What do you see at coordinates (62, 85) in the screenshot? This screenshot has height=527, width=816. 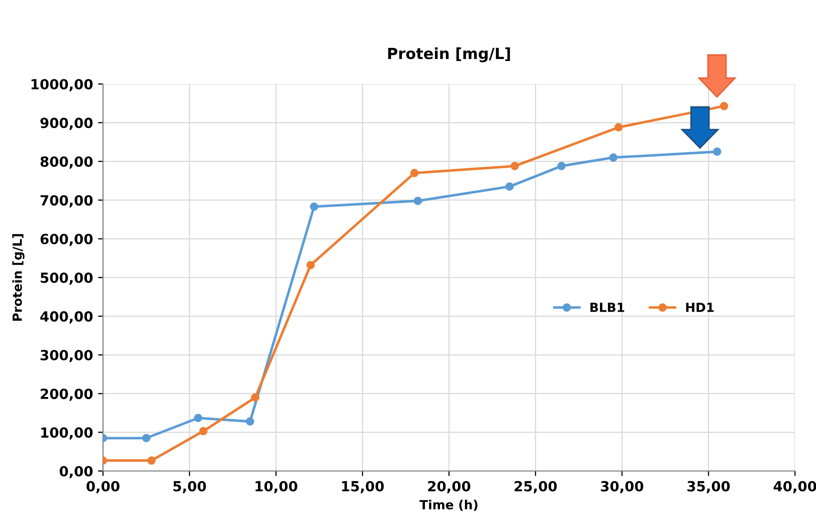 I see `y-tick-label: 1000,00` at bounding box center [62, 85].